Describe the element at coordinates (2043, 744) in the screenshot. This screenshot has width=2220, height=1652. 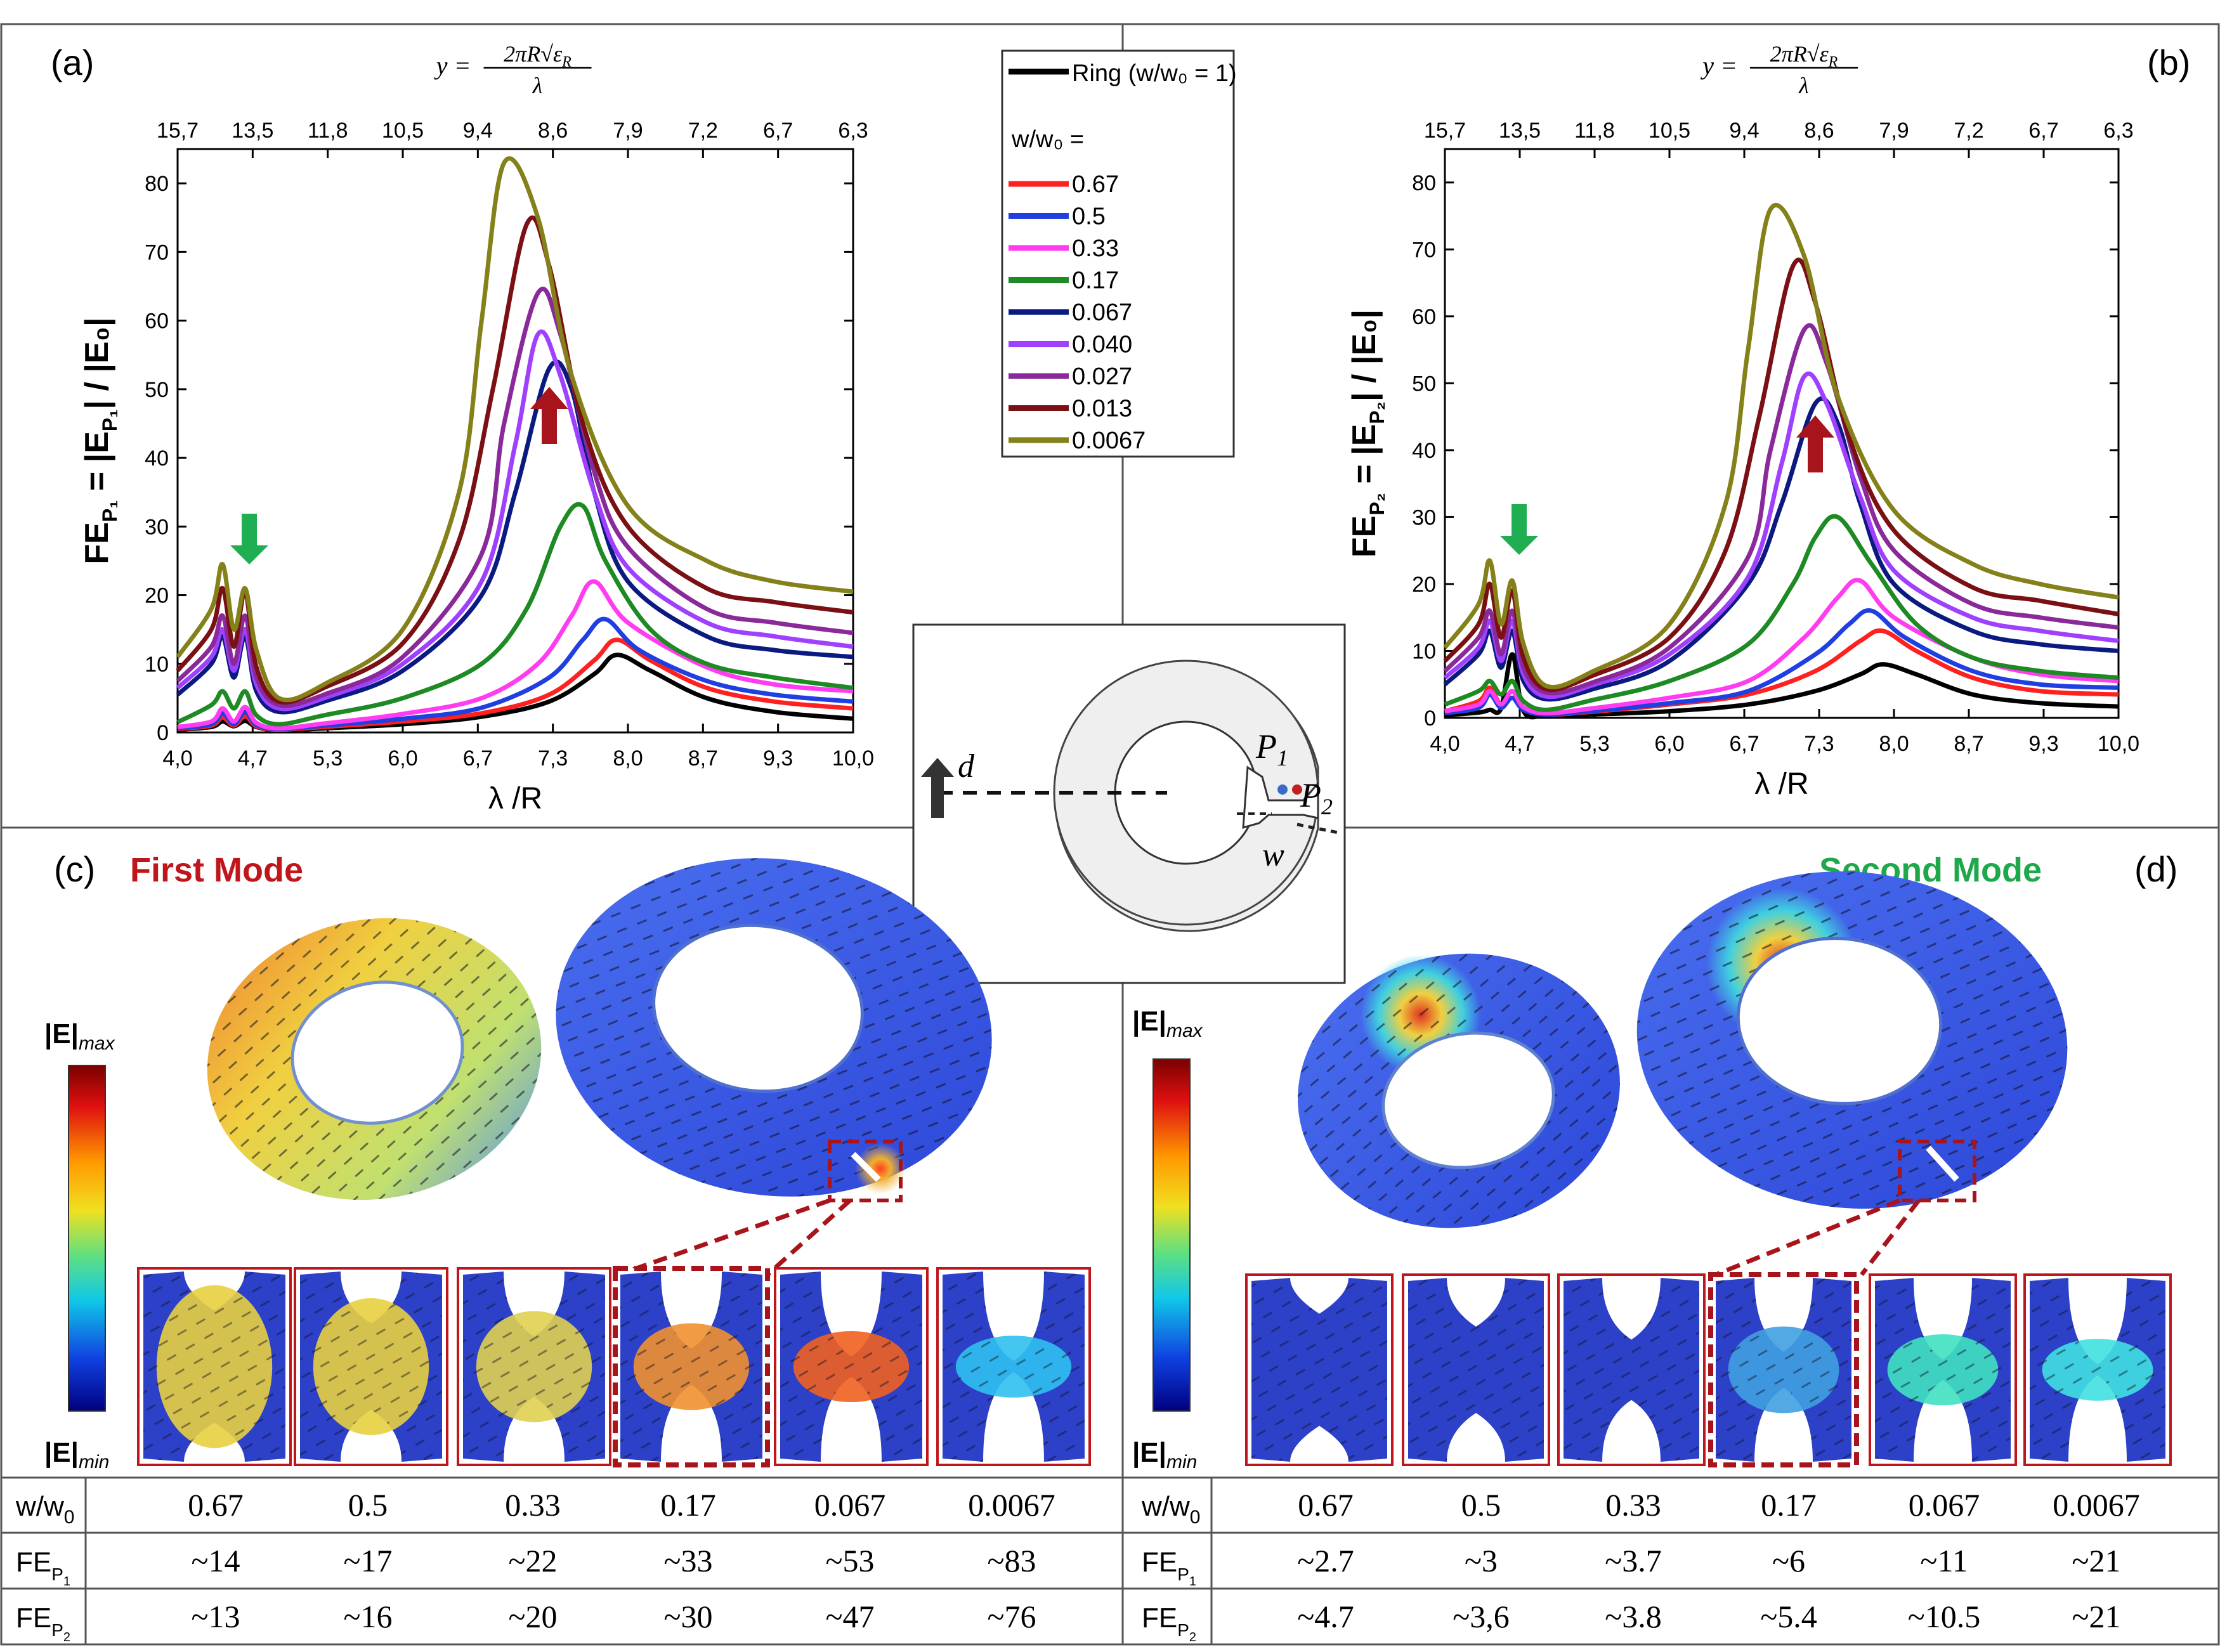
I see `x-tick-label: 9,3` at that location.